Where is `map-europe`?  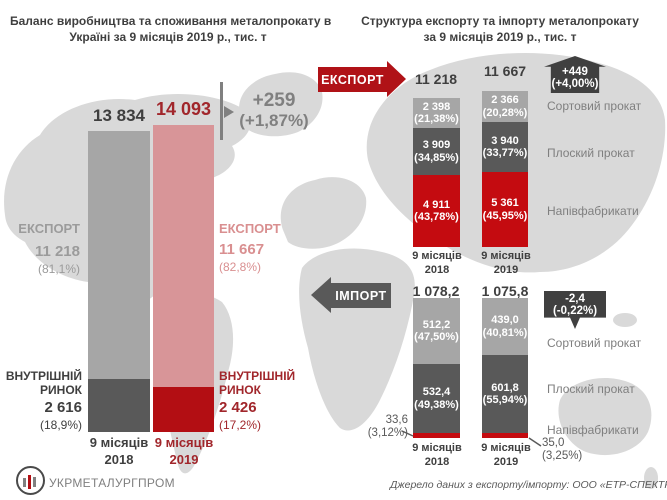 map-europe is located at coordinates (323, 213).